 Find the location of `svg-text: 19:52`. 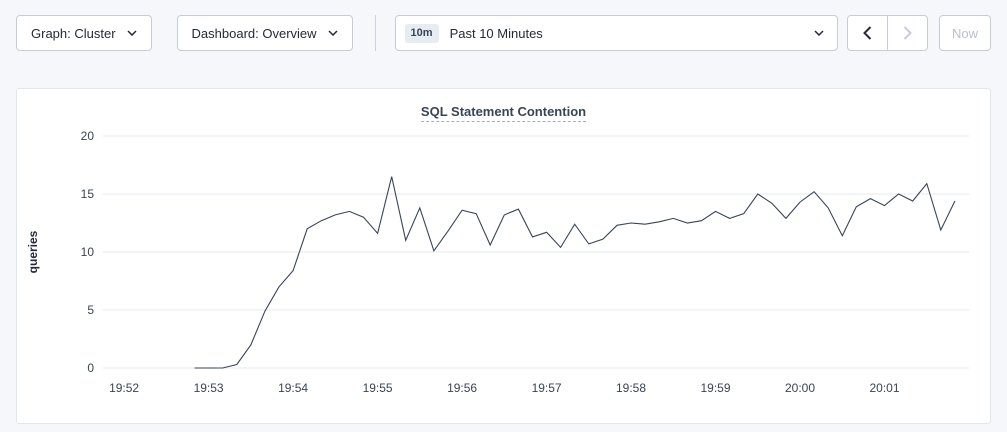

svg-text: 19:52 is located at coordinates (124, 388).